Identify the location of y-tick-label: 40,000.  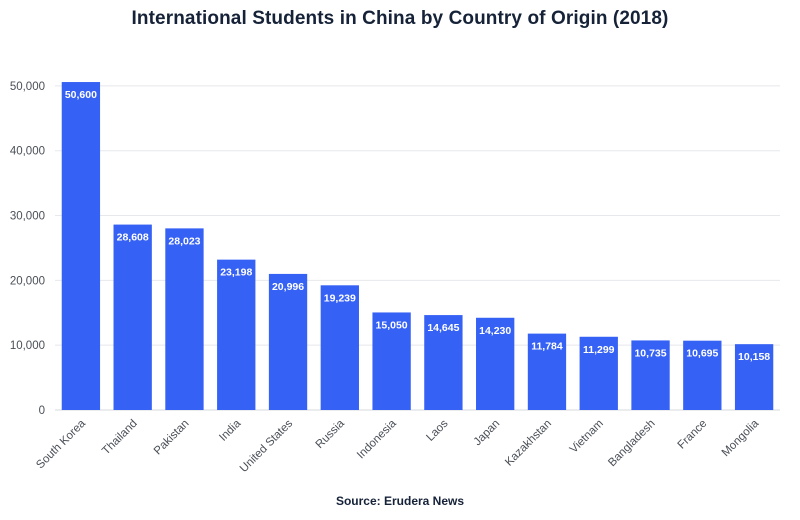
(27, 152).